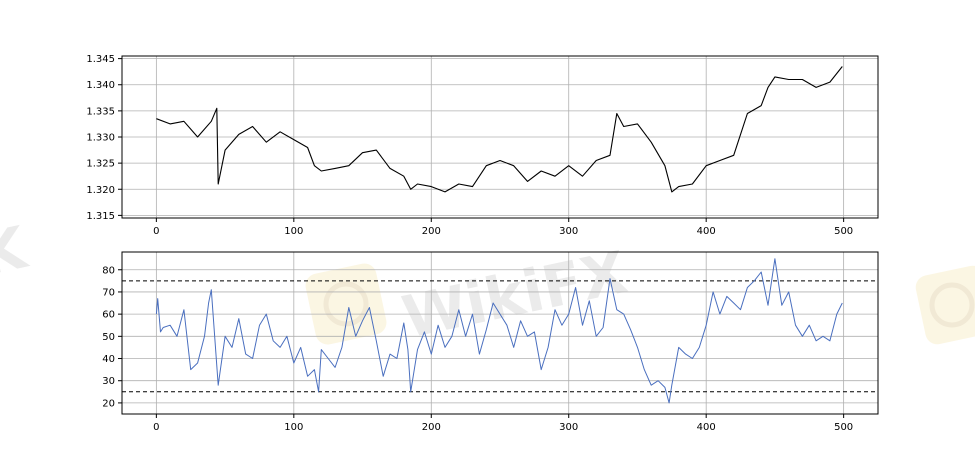  I want to click on y-tick-label: 1.340, so click(100, 85).